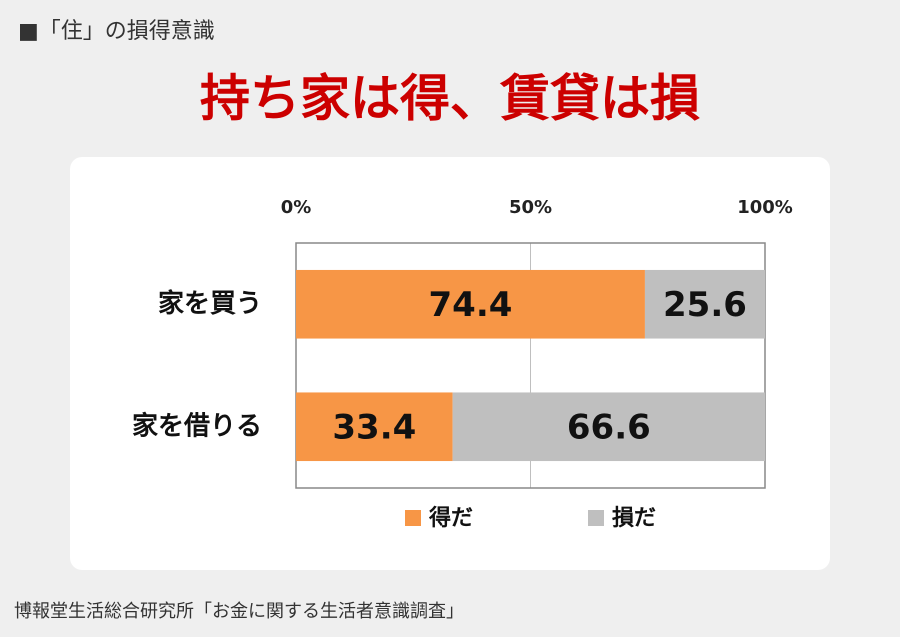 The height and width of the screenshot is (637, 900). Describe the element at coordinates (530, 207) in the screenshot. I see `x-tick-label: 50%` at that location.